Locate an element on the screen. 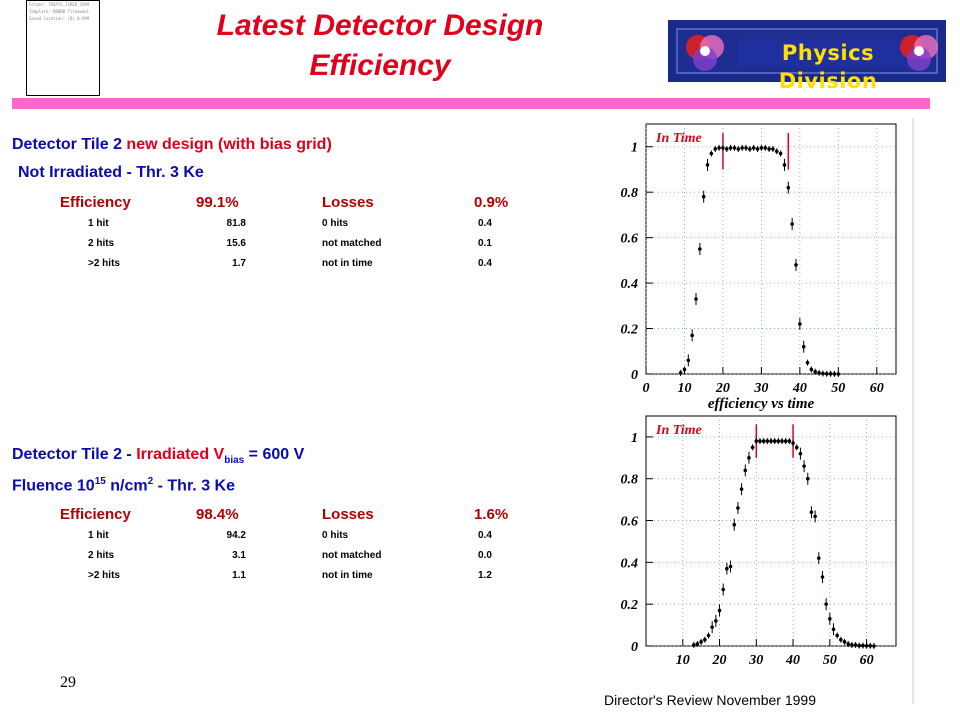  logo-text: Physics Division is located at coordinates (828, 66).